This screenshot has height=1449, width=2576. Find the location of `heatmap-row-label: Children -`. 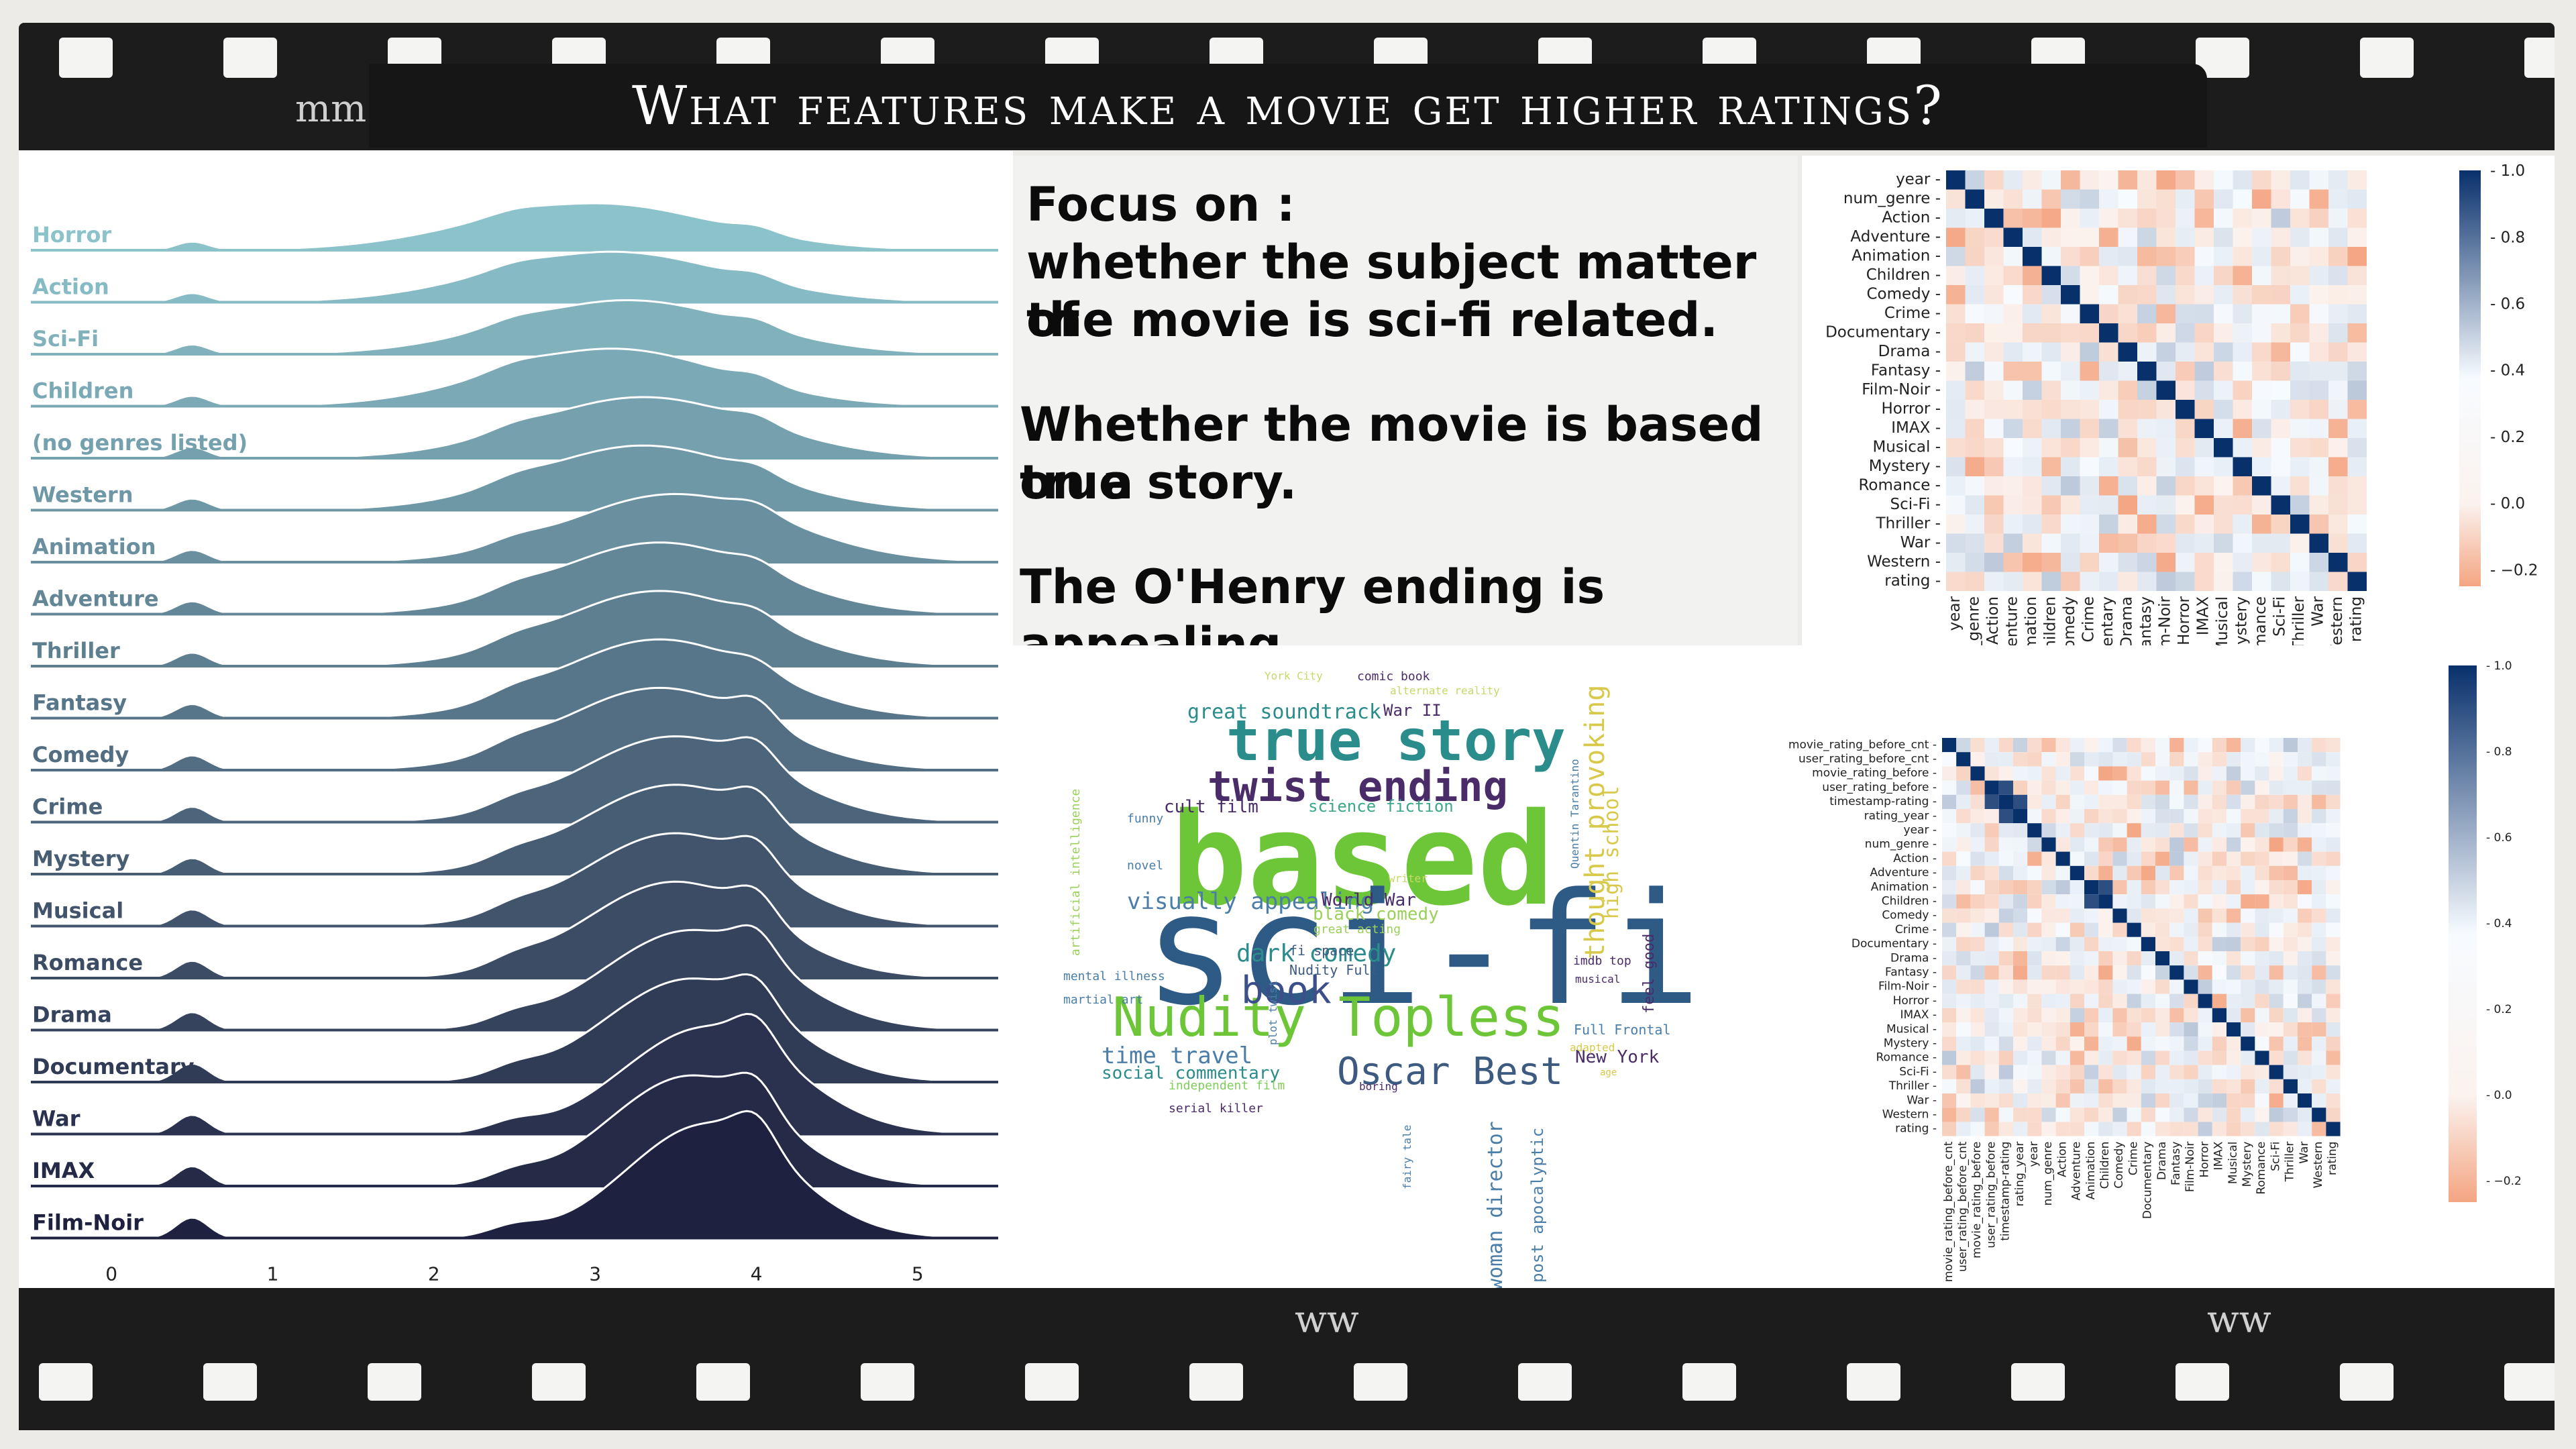

heatmap-row-label: Children - is located at coordinates (1903, 275).